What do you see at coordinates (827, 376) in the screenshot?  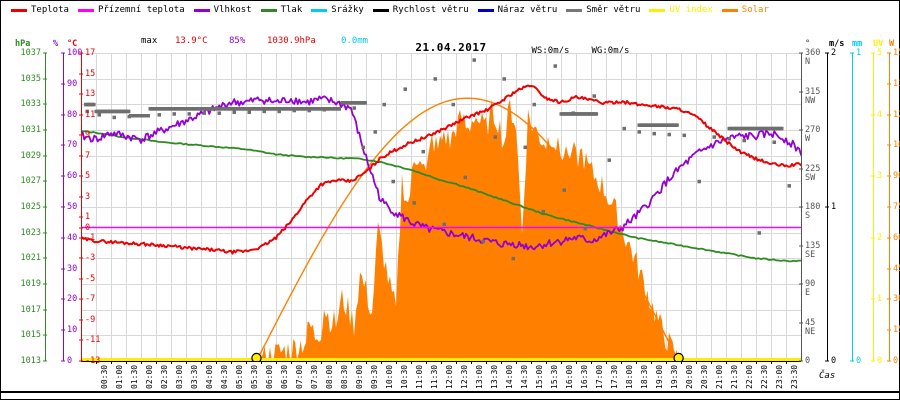 I see `x-axis-label: Čas` at bounding box center [827, 376].